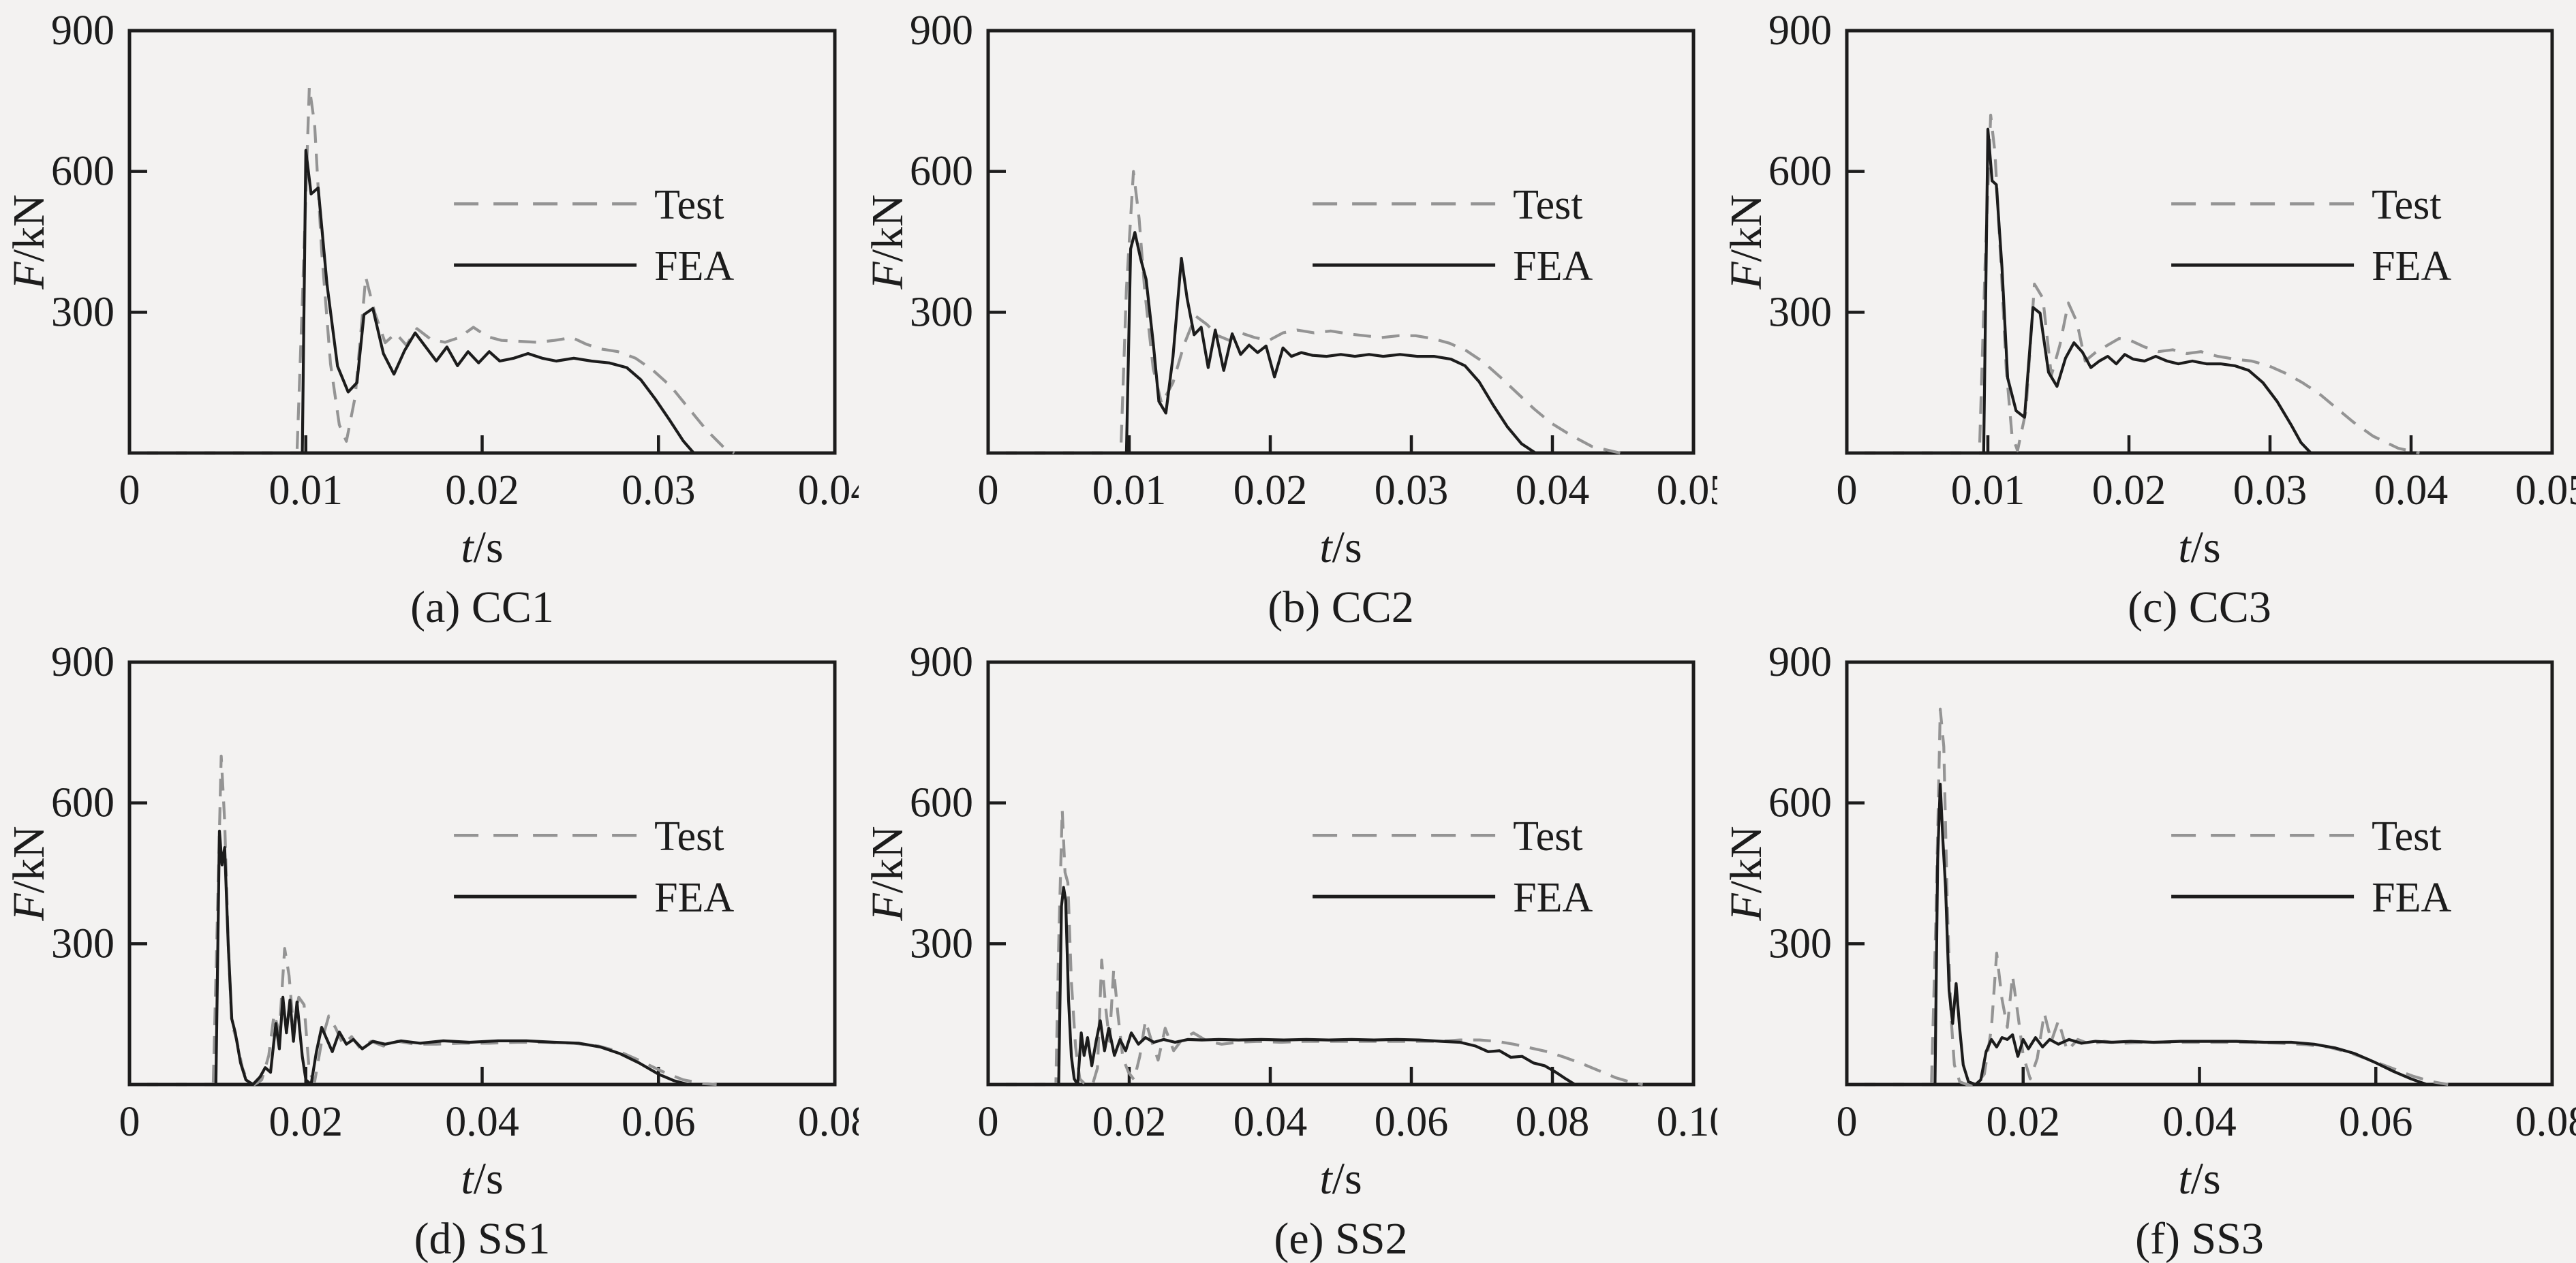 This screenshot has height=1263, width=2576. Describe the element at coordinates (482, 607) in the screenshot. I see `panel-caption: (a) CC1` at that location.